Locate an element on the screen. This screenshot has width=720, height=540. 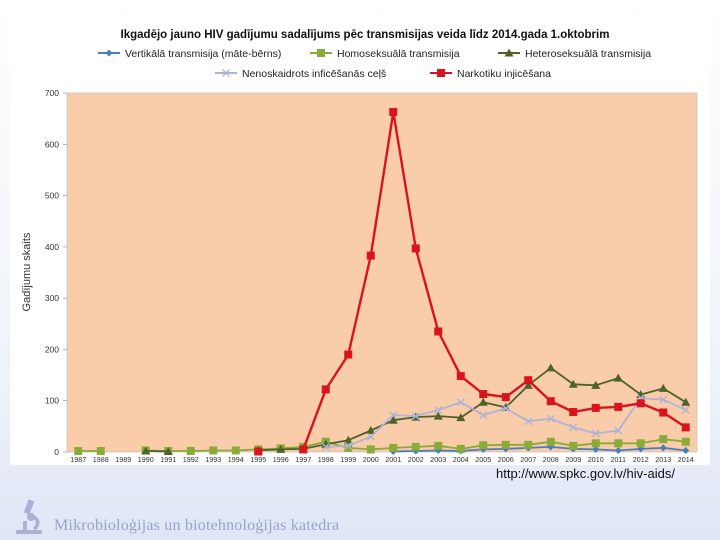
x-tick-label: 2013 is located at coordinates (663, 459).